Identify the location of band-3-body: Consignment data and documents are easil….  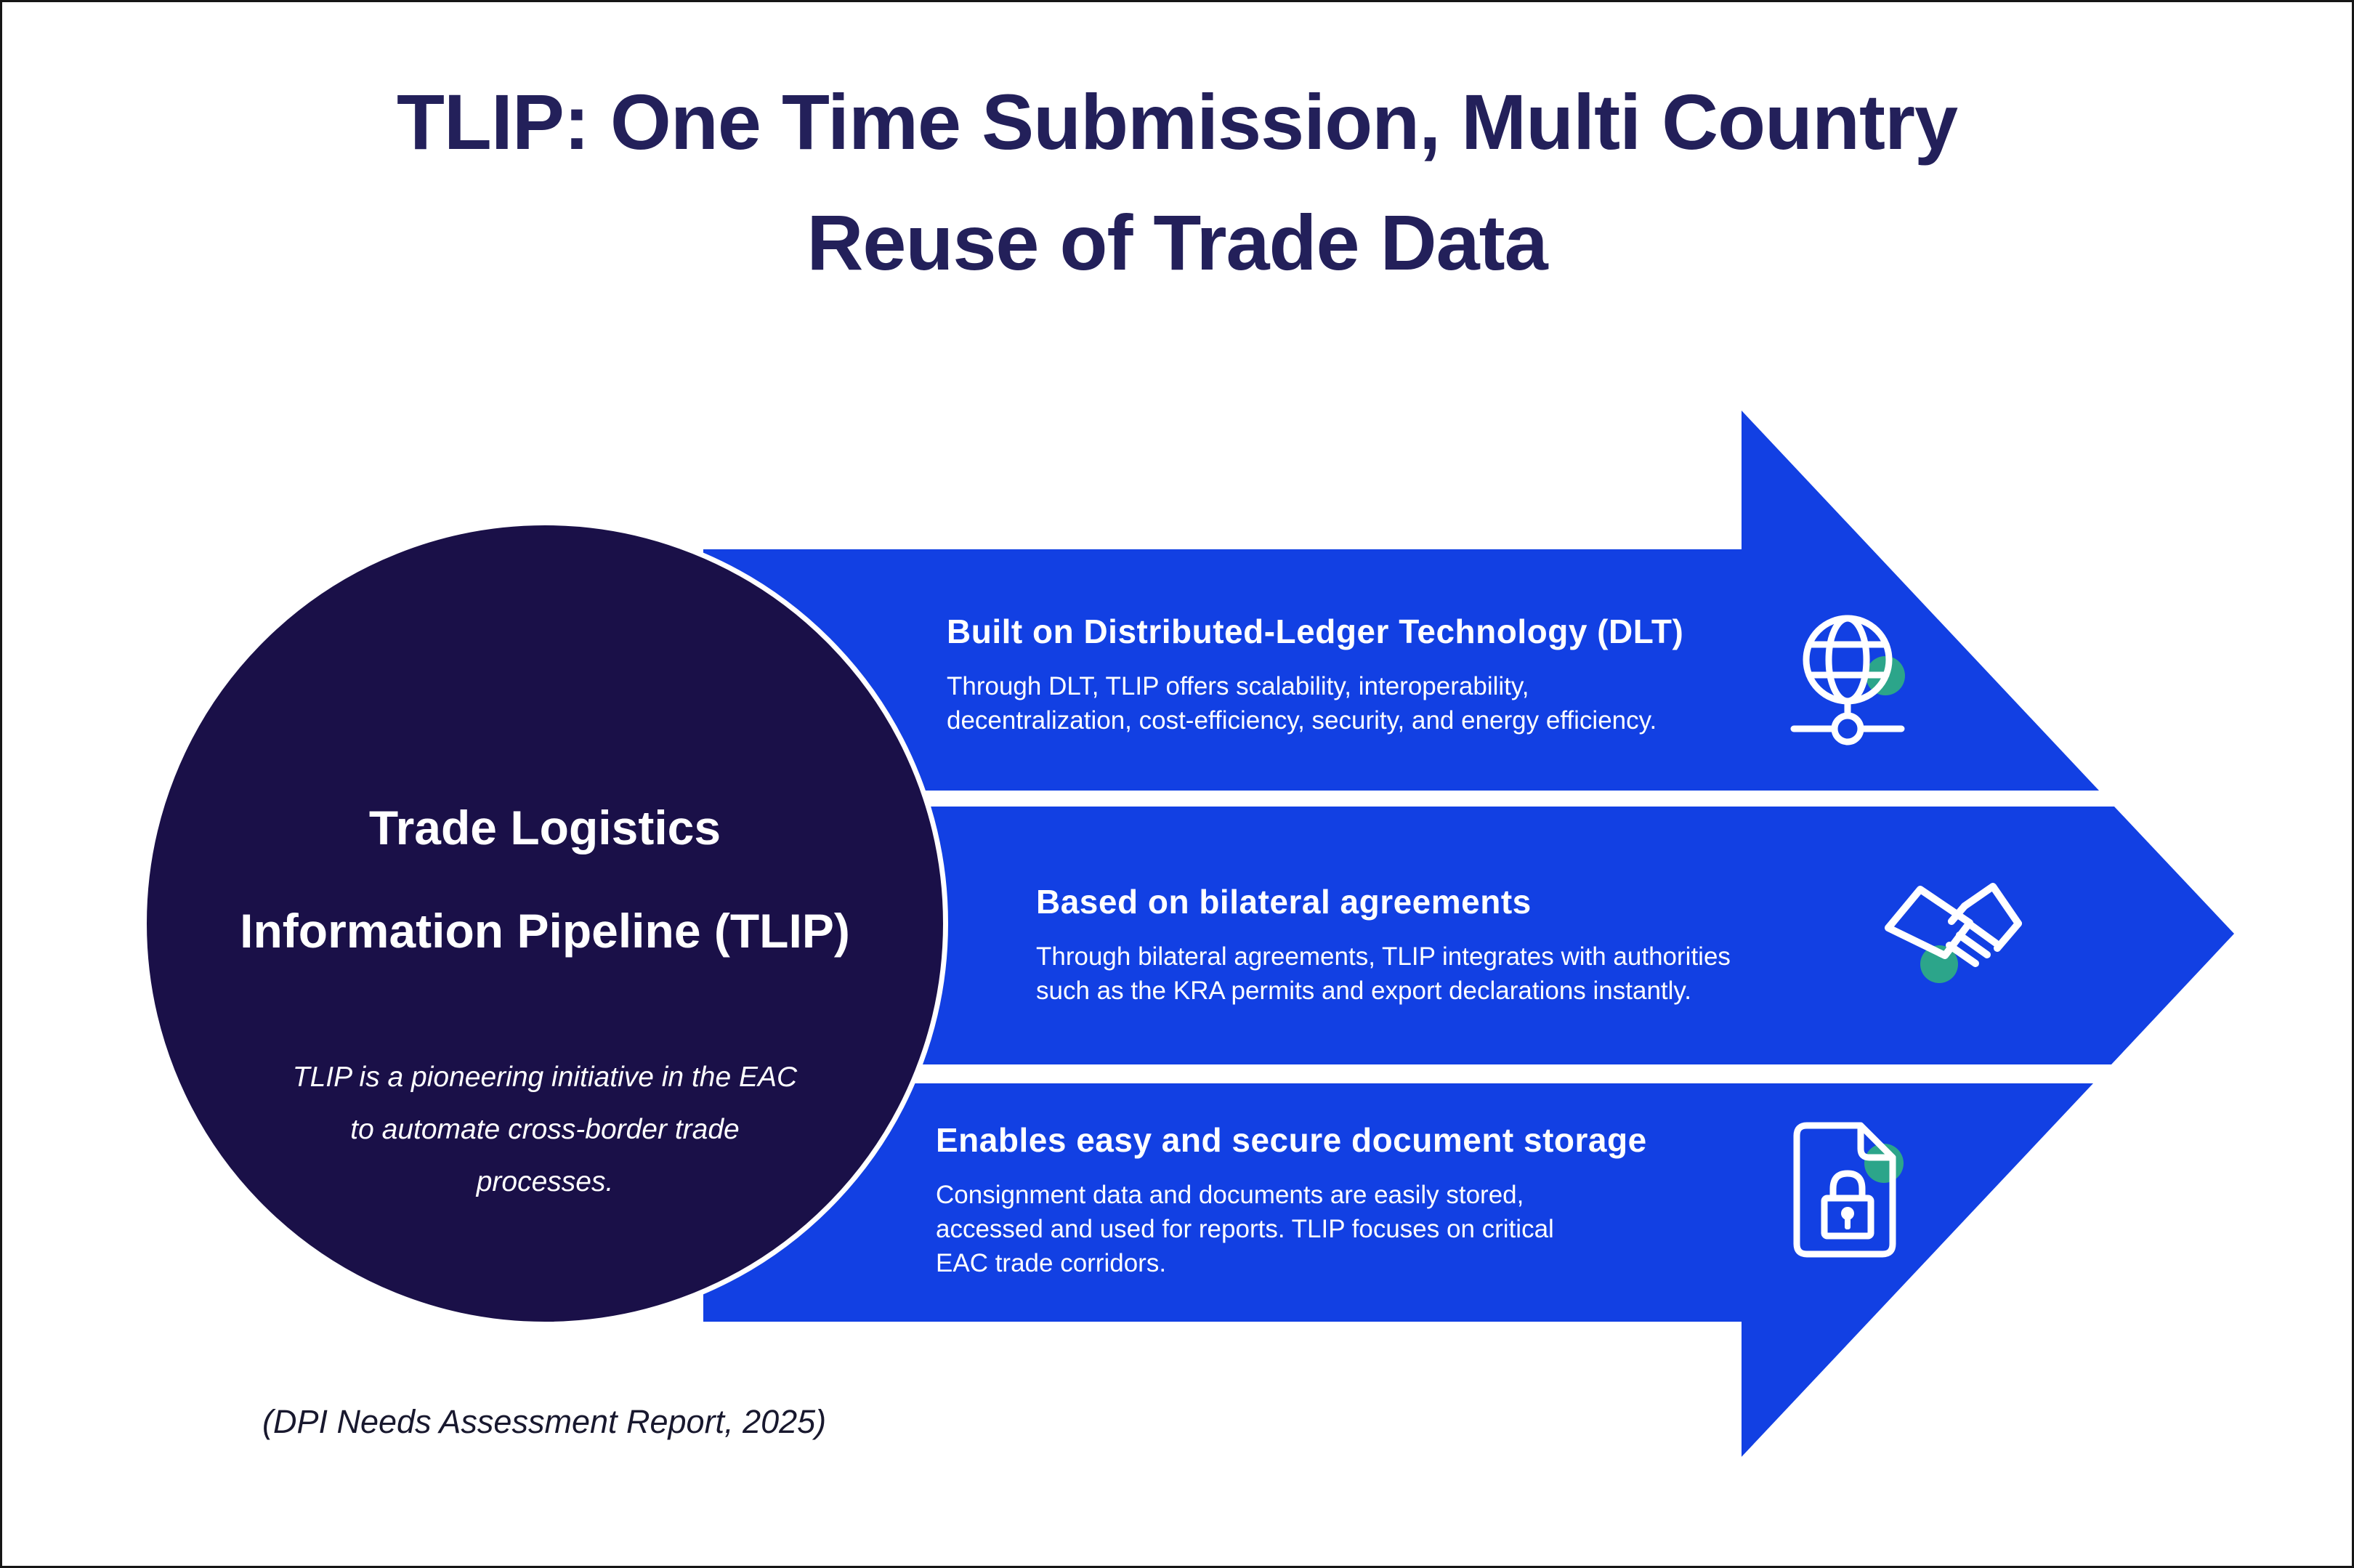
(1245, 1229).